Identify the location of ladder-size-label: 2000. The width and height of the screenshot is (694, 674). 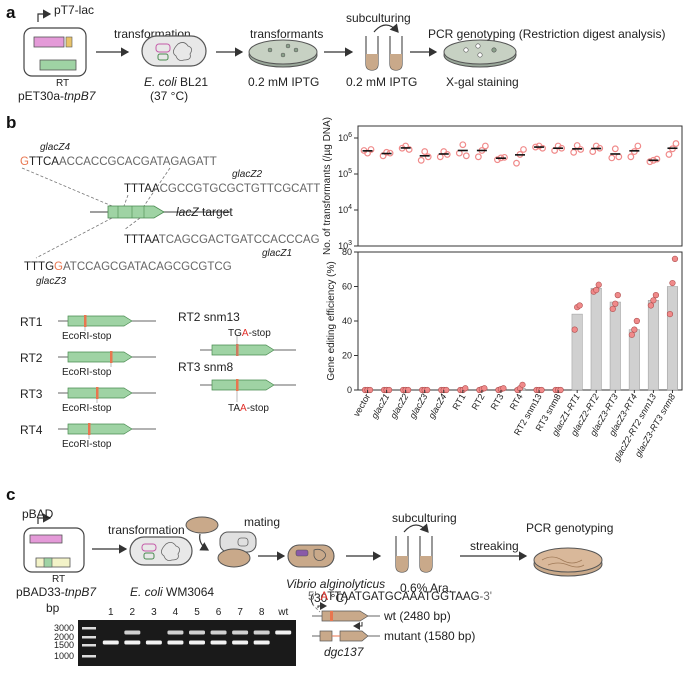
(64, 637).